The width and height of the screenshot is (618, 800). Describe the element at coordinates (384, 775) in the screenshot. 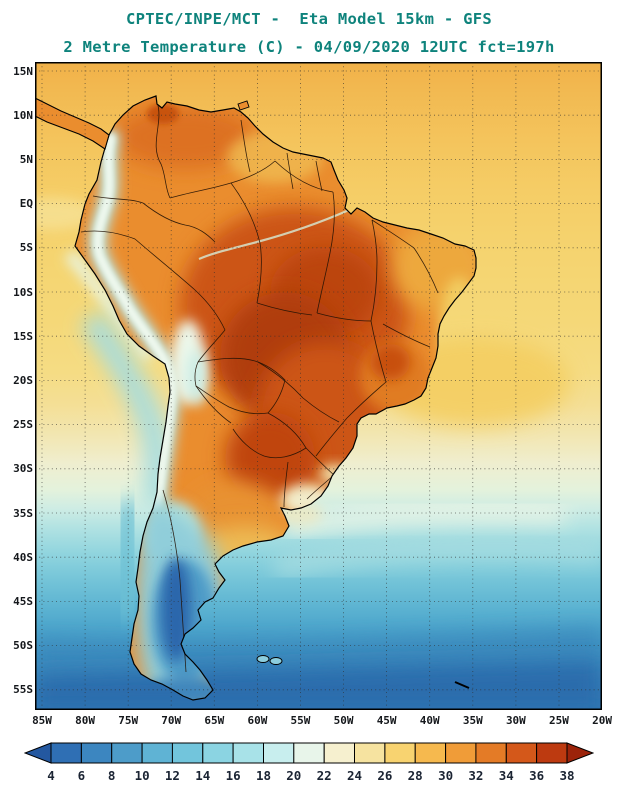

I see `colorbar-tick-label: 26` at that location.